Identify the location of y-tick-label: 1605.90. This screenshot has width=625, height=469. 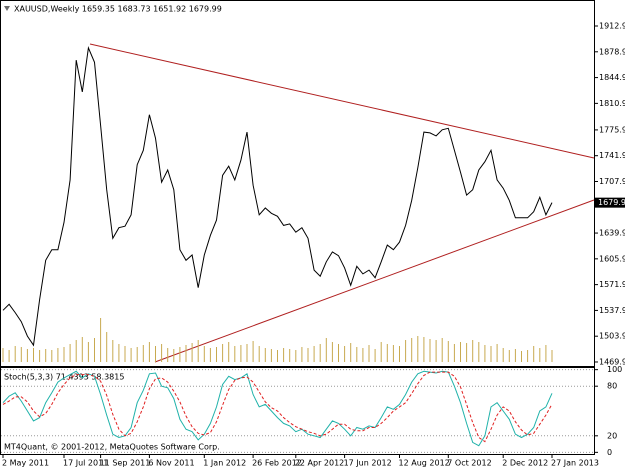
(612, 258).